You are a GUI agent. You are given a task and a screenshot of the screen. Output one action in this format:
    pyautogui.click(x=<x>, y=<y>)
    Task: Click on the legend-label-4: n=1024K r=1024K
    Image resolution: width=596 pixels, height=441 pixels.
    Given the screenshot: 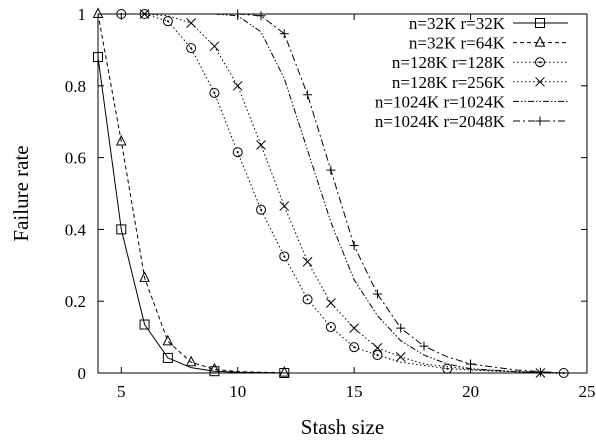 What is the action you would take?
    pyautogui.click(x=440, y=101)
    